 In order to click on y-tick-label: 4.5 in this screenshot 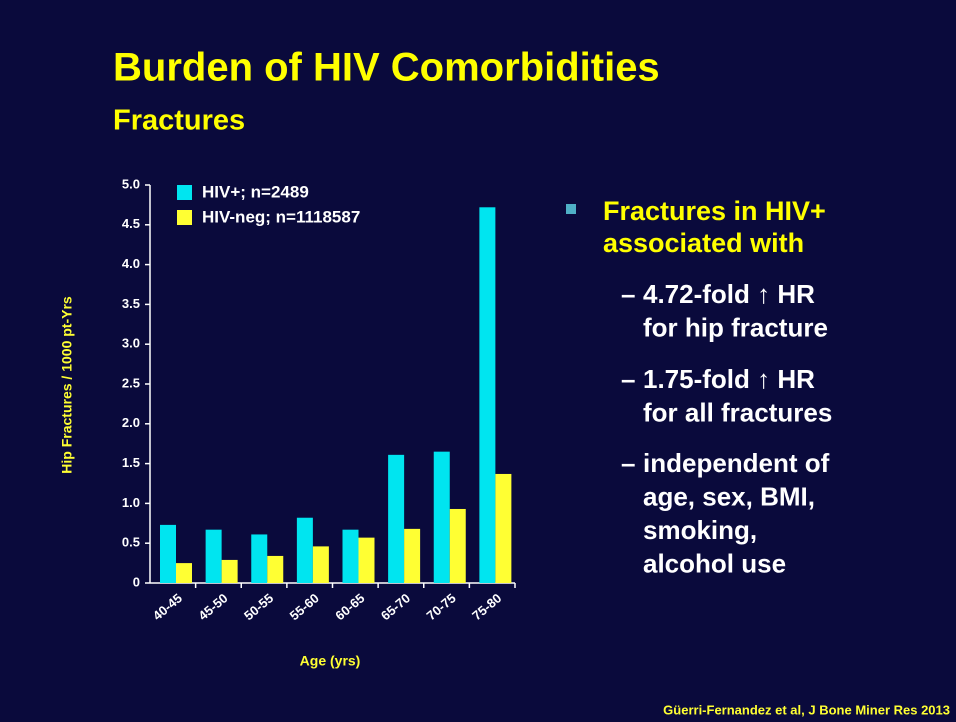, I will do `click(131, 223)`.